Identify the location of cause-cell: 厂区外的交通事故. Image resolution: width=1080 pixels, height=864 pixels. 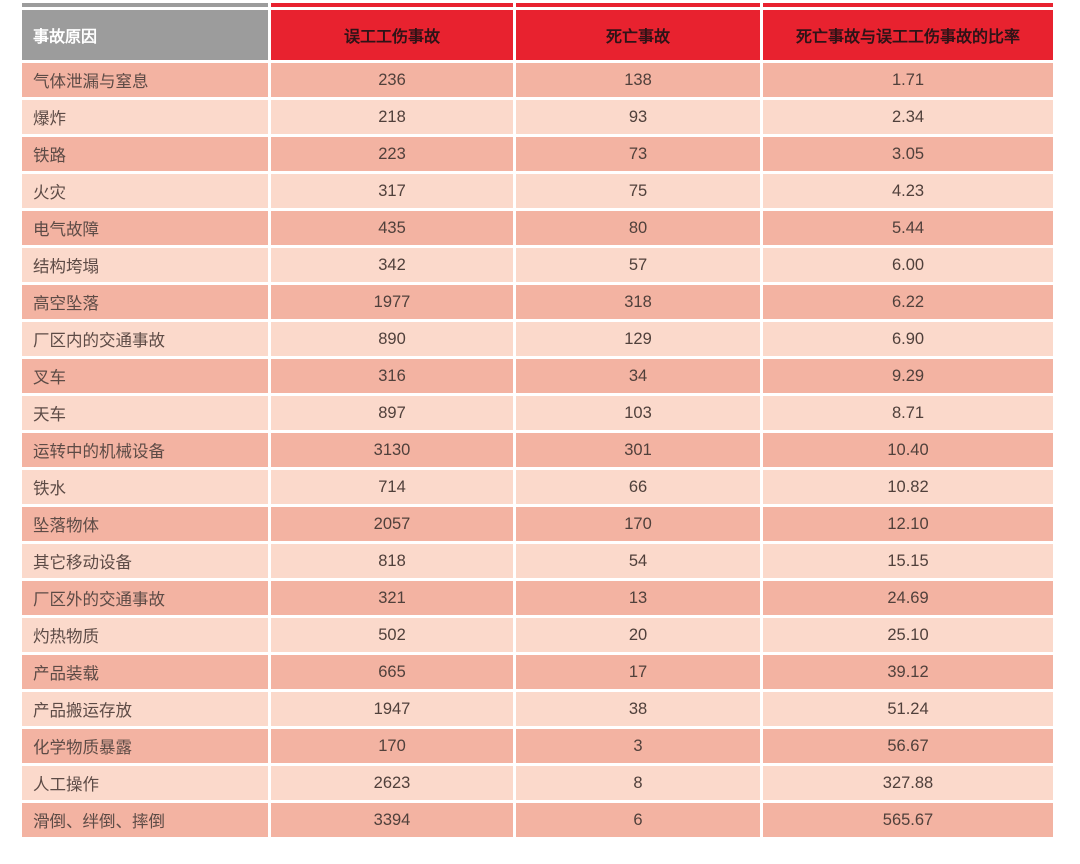
(145, 598).